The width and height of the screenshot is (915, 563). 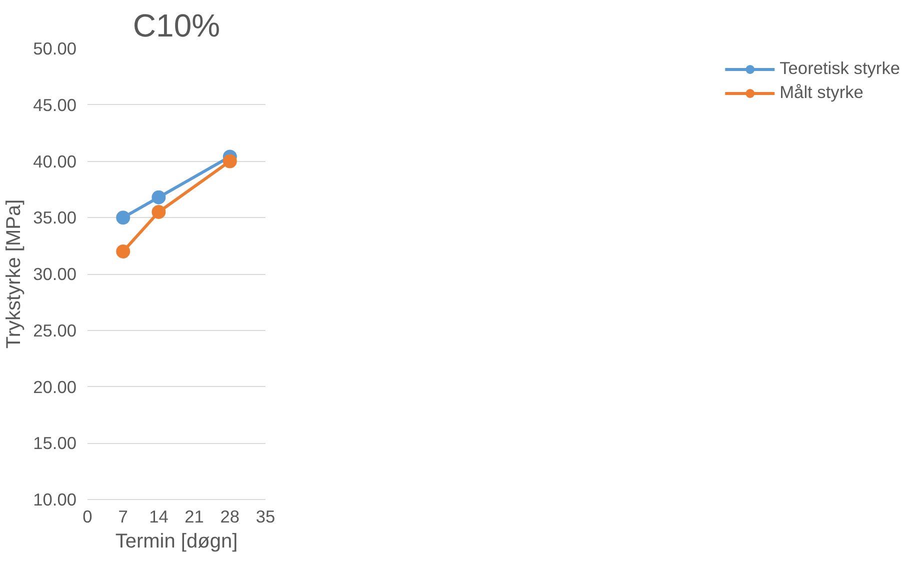 What do you see at coordinates (55, 500) in the screenshot?
I see `y-tick-label: 10.00` at bounding box center [55, 500].